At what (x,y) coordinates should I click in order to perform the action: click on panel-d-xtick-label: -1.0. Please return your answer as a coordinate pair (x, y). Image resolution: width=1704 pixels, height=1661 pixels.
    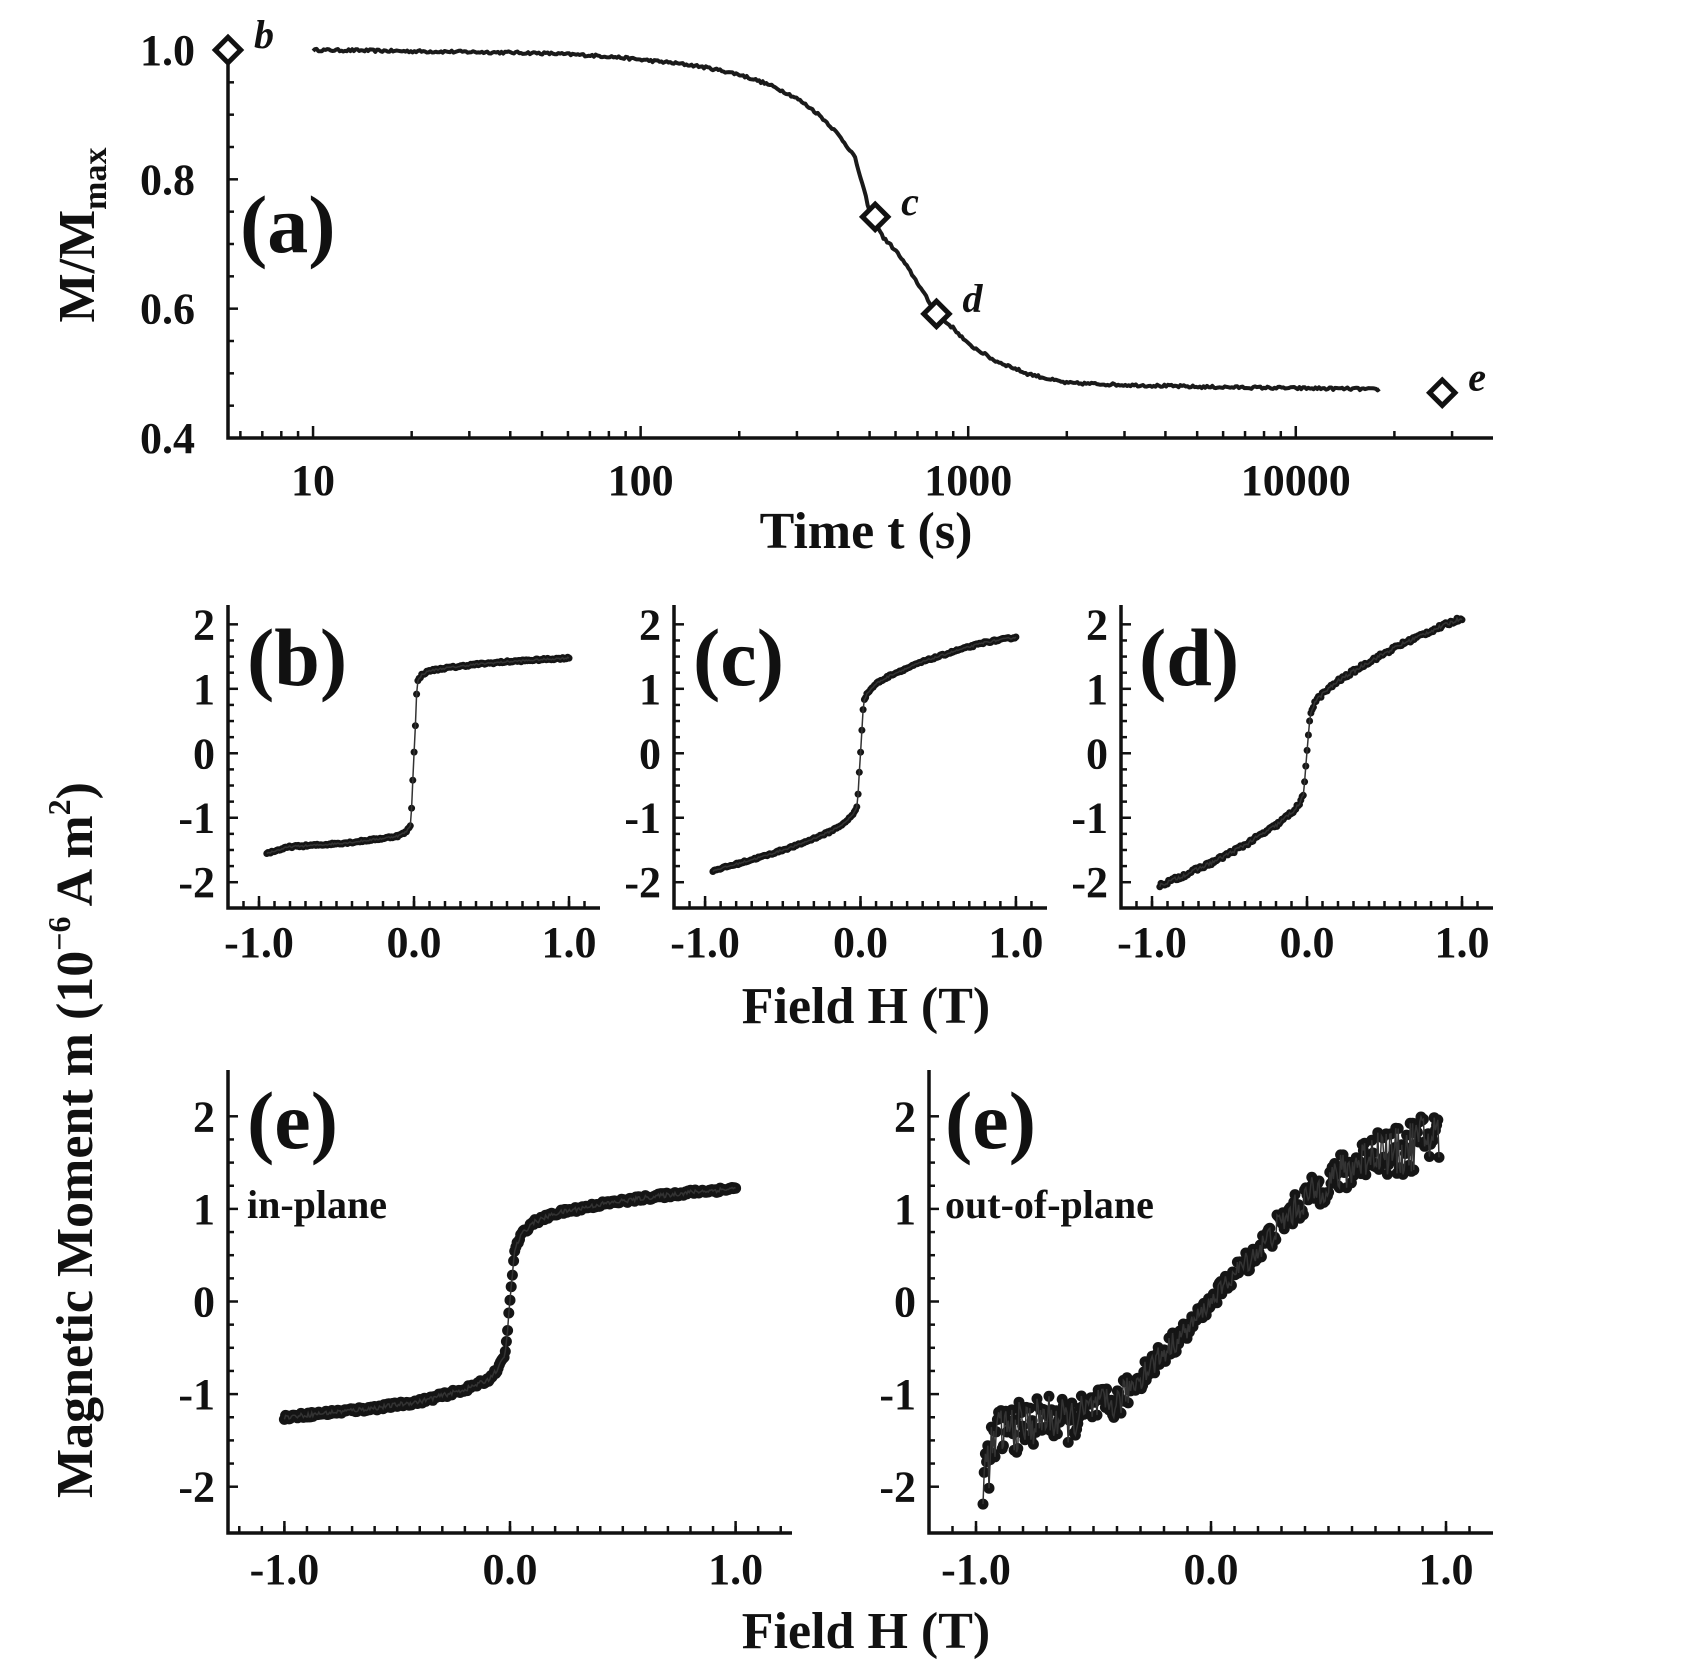
    Looking at the image, I should click on (1152, 942).